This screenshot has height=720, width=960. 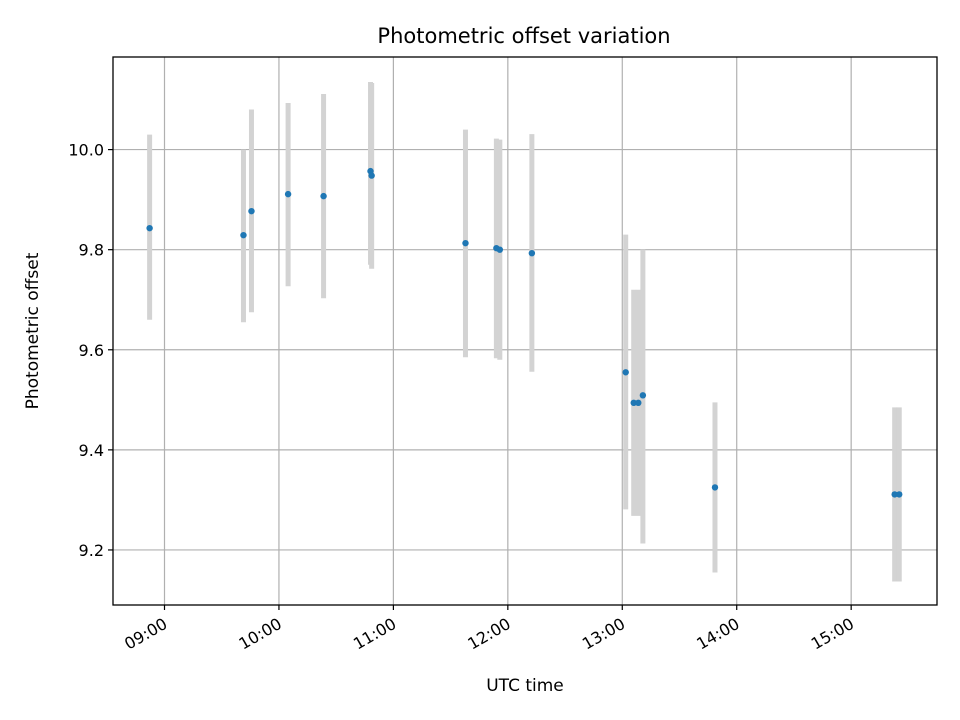 I want to click on x-tick-label: 09:00, so click(x=145, y=634).